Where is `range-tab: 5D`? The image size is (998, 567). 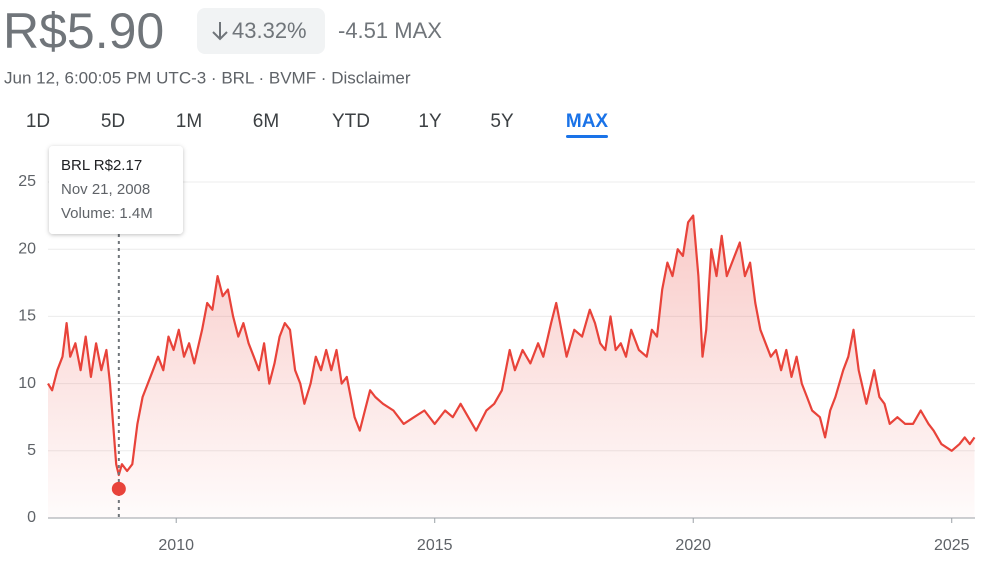 range-tab: 5D is located at coordinates (113, 121).